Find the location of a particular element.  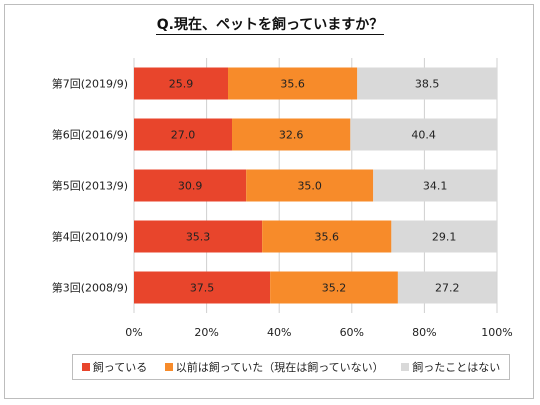

data-label: 35.3 is located at coordinates (198, 237).